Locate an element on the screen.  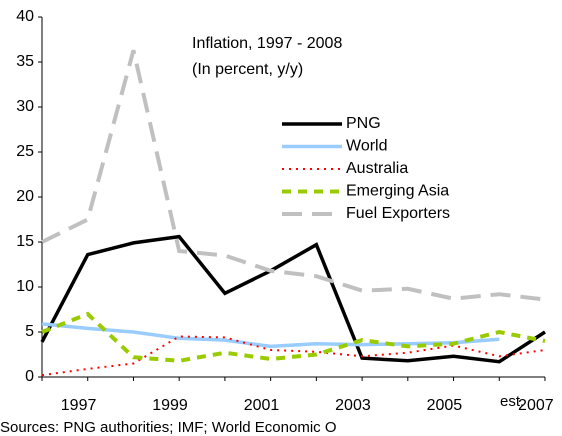
chart-title: Inflation, 1997 - 2008 is located at coordinates (267, 43).